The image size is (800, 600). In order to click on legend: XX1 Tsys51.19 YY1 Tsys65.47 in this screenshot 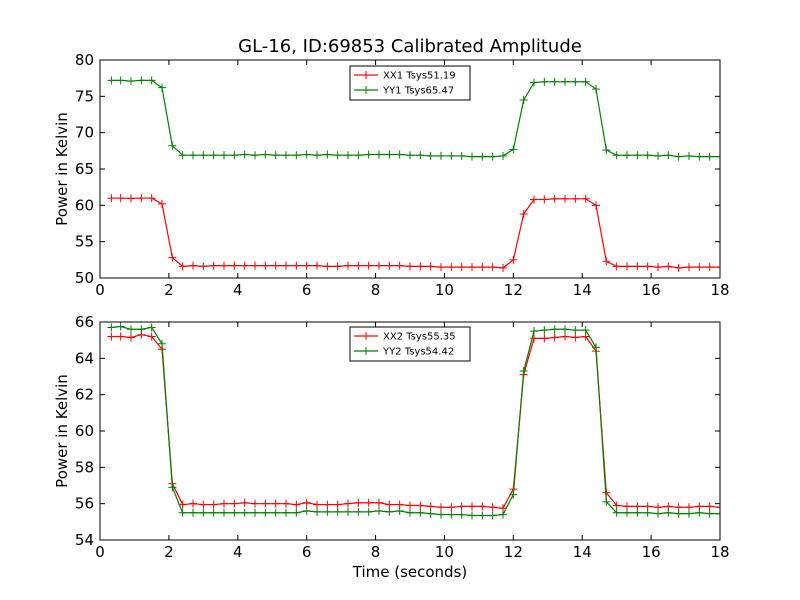, I will do `click(410, 83)`.